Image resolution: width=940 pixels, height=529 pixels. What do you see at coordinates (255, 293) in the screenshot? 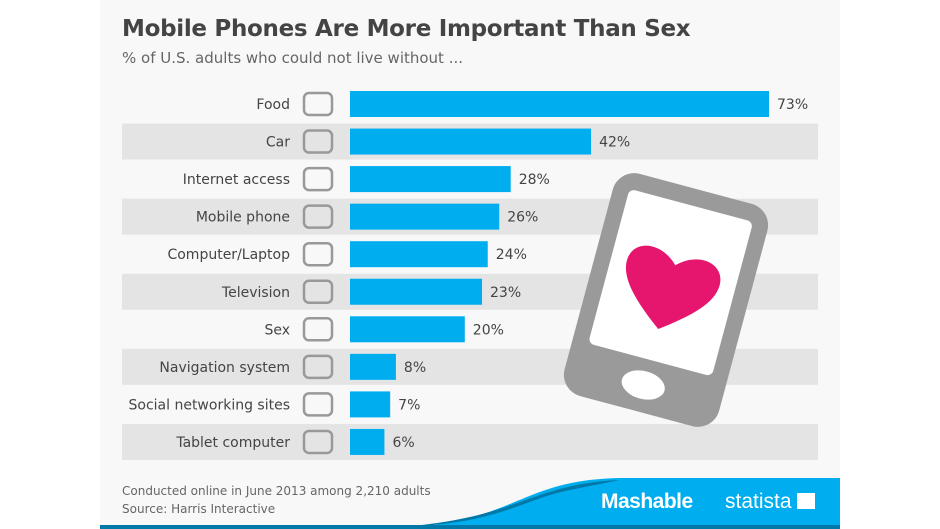
I see `category-label: Television` at bounding box center [255, 293].